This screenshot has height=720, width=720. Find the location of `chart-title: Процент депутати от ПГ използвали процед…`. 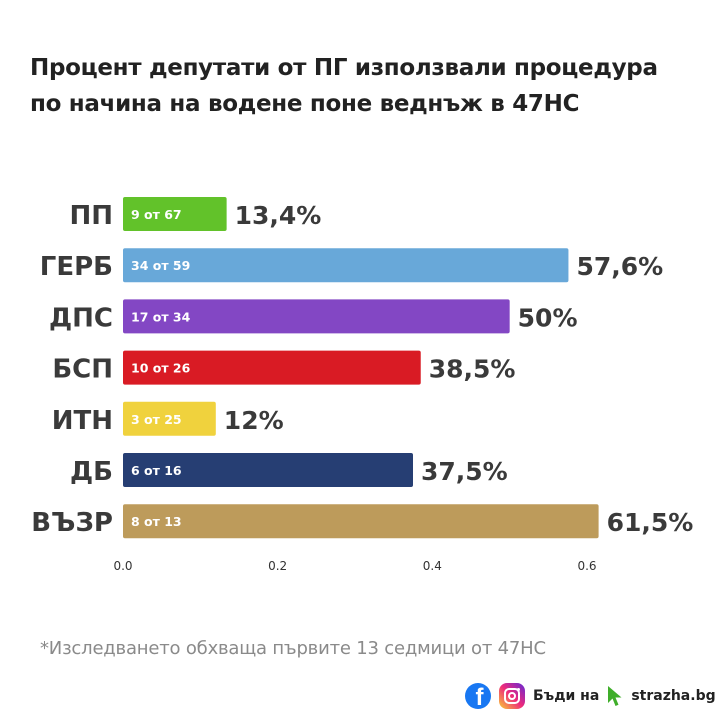

chart-title: Процент депутати от ПГ използвали процед… is located at coordinates (365, 86).